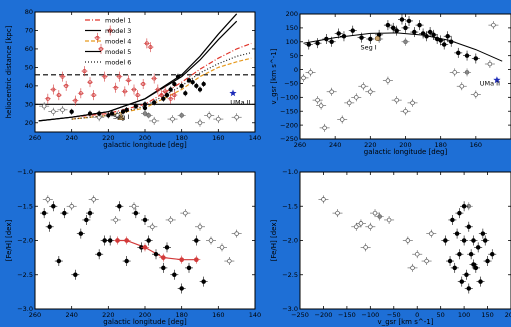 Image resolution: width=511 pixels, height=327 pixels. I want to click on panel_b-model-curve, so click(403, 47).